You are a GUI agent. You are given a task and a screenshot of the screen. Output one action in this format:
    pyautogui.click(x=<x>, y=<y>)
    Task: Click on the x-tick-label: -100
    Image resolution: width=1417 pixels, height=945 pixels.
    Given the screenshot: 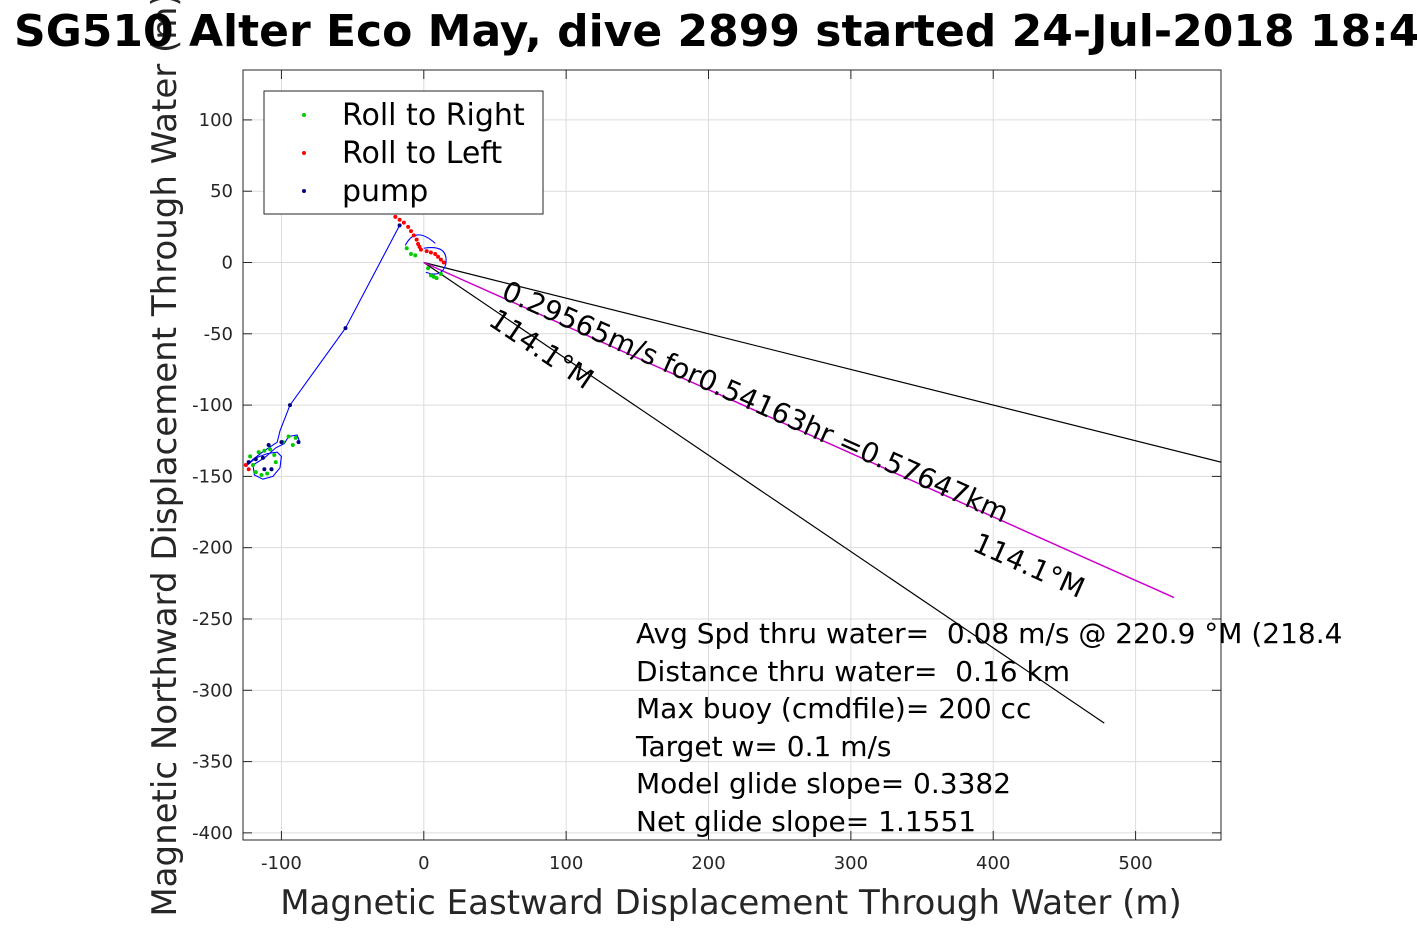 What is the action you would take?
    pyautogui.click(x=281, y=863)
    